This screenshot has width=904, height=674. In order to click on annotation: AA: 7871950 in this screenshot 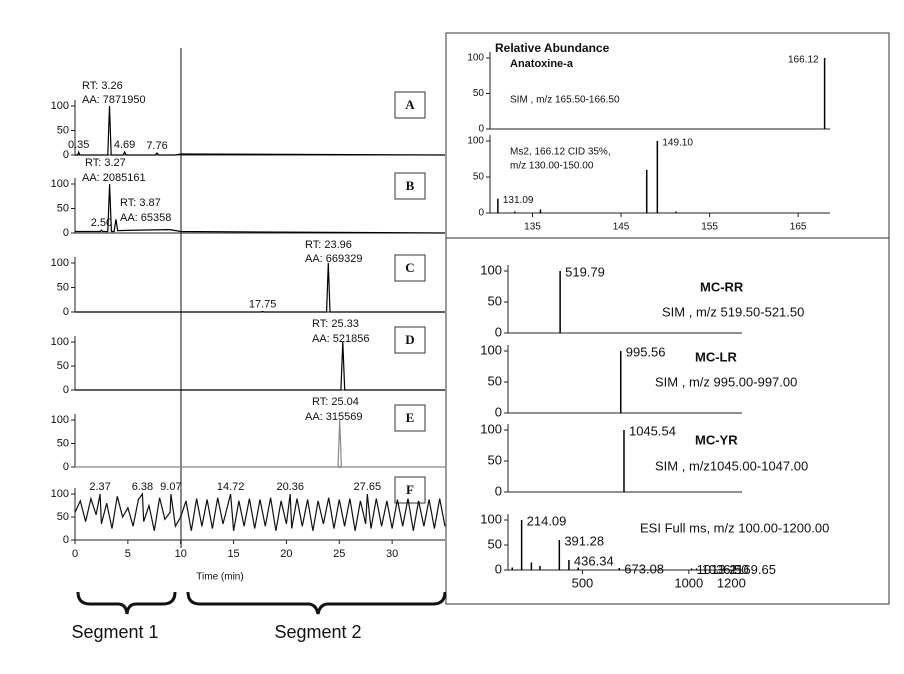, I will do `click(114, 100)`.